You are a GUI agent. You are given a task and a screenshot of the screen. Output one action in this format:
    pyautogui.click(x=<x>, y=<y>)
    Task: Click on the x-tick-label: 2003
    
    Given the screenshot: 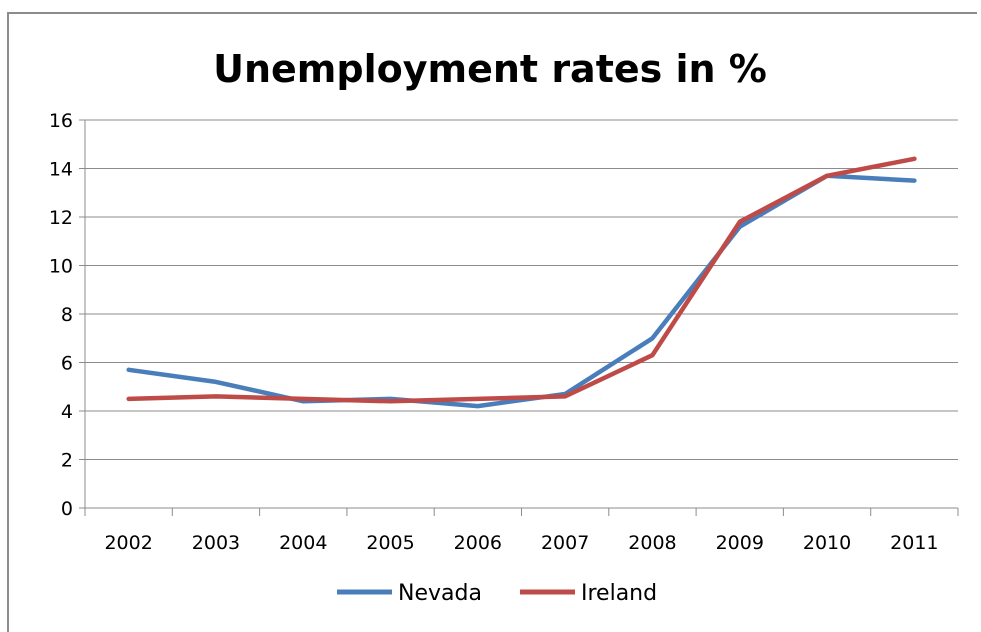 What is the action you would take?
    pyautogui.click(x=216, y=543)
    